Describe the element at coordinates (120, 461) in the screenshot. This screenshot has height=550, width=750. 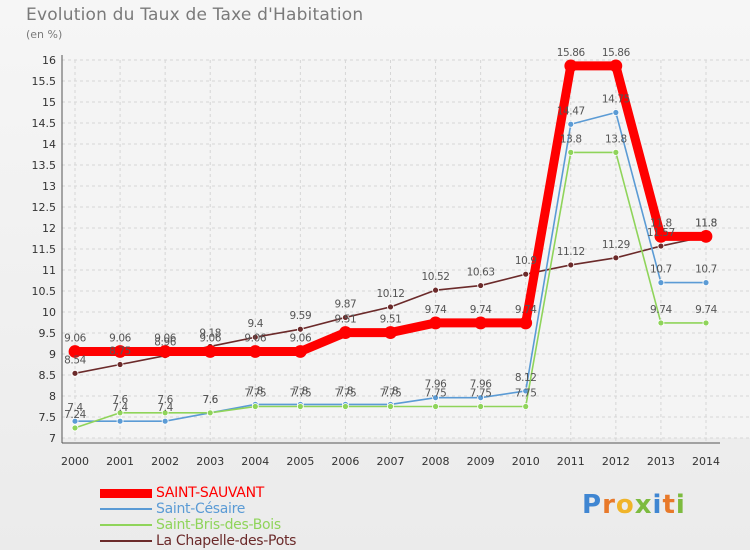
I see `x-tick-label: 2001` at that location.